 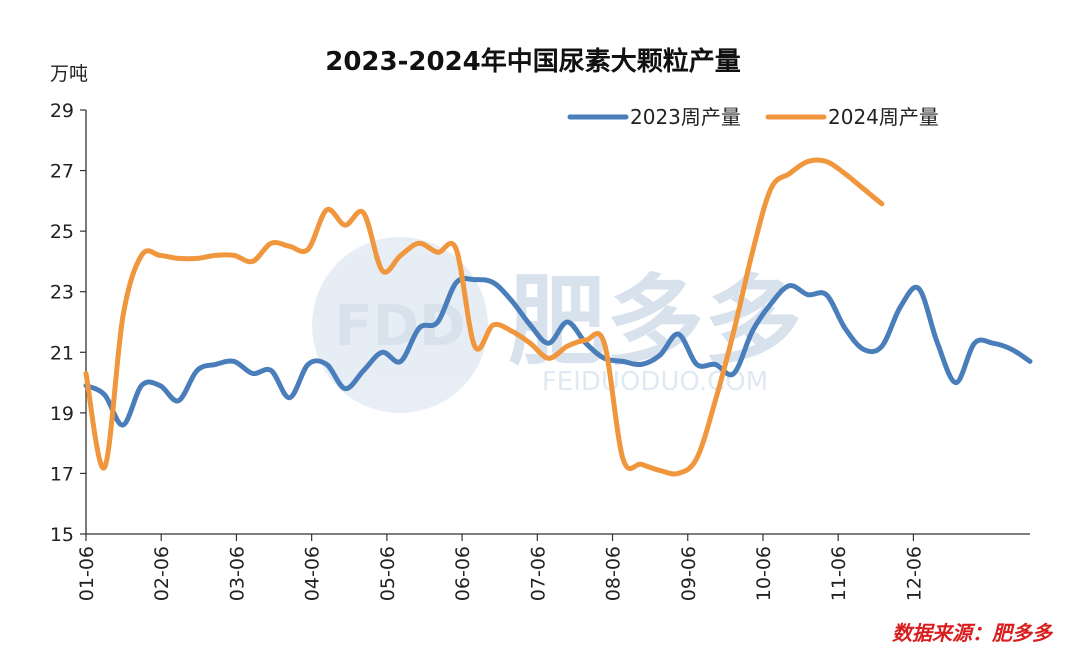 What do you see at coordinates (162, 573) in the screenshot?
I see `x-tick-label: 02-06` at bounding box center [162, 573].